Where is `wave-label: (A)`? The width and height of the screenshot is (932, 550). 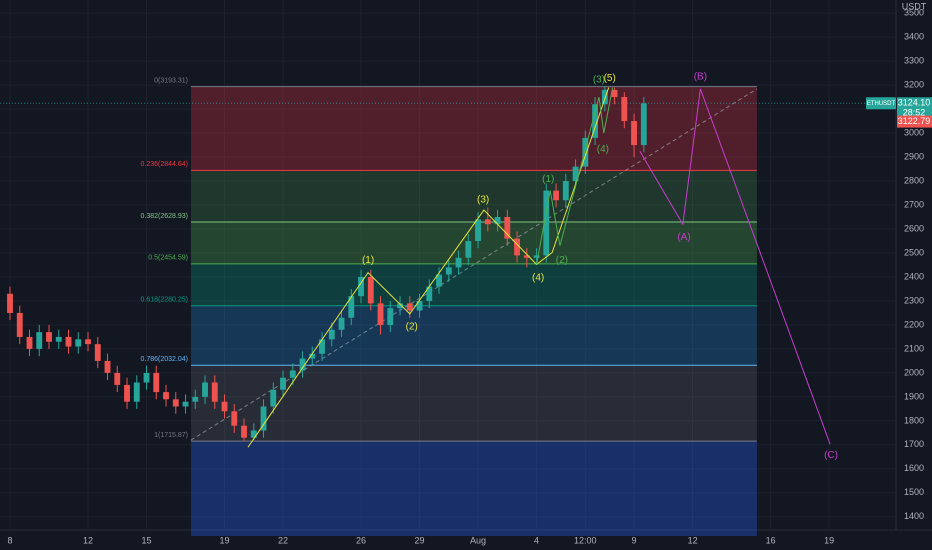 wave-label: (A) is located at coordinates (683, 237).